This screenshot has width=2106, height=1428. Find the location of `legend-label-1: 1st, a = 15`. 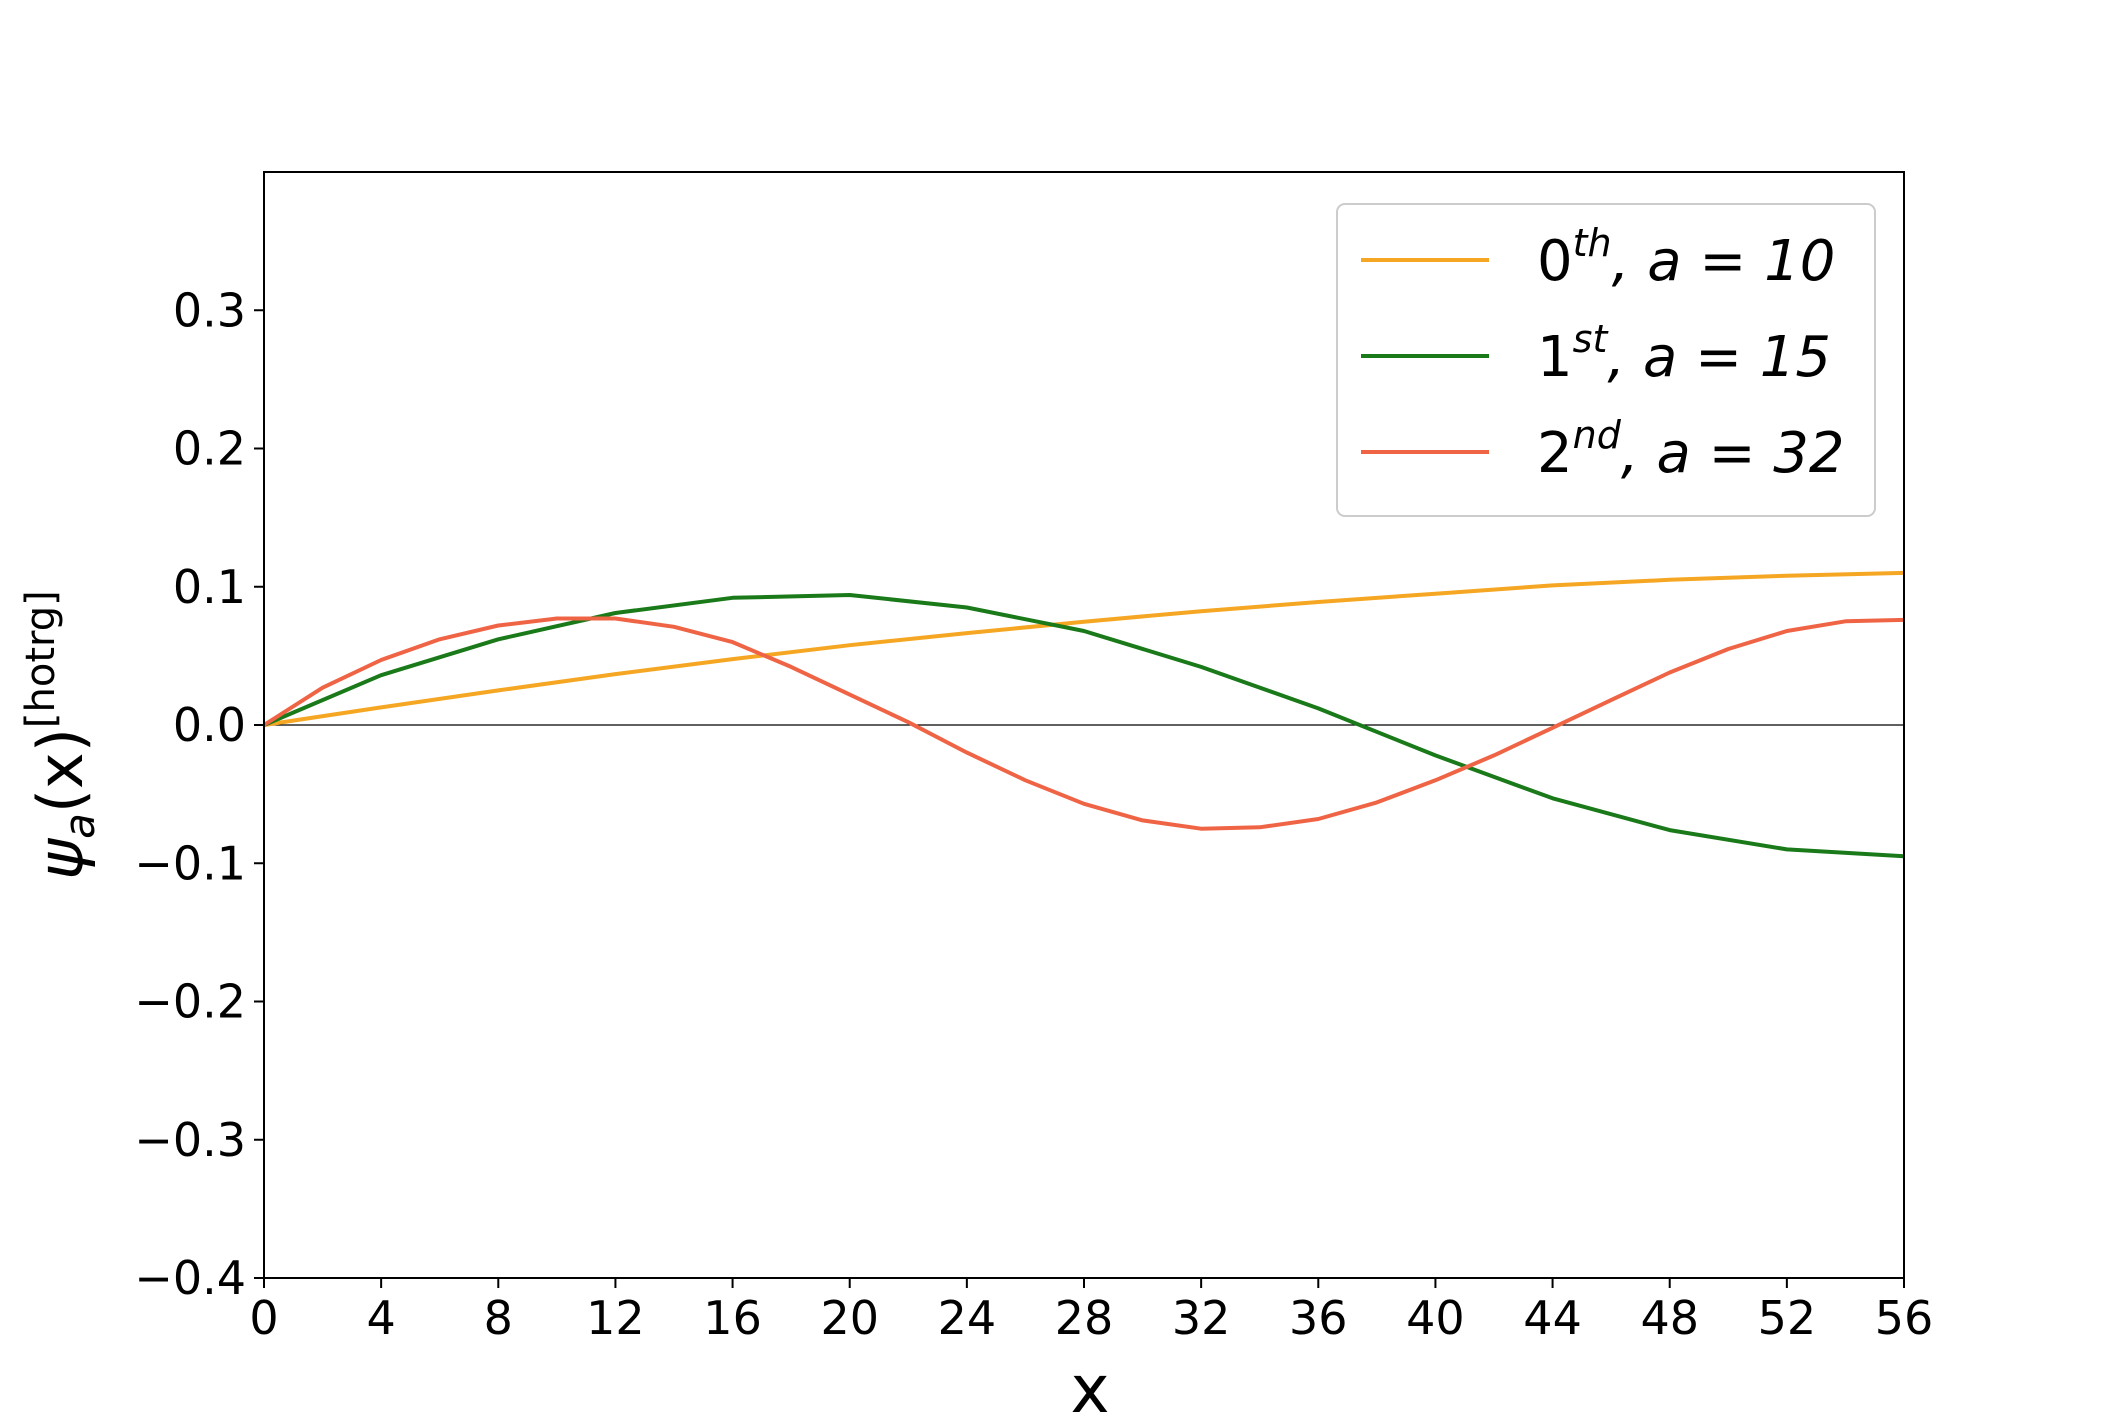

legend-label-1: 1st, a = 15 is located at coordinates (1684, 353).